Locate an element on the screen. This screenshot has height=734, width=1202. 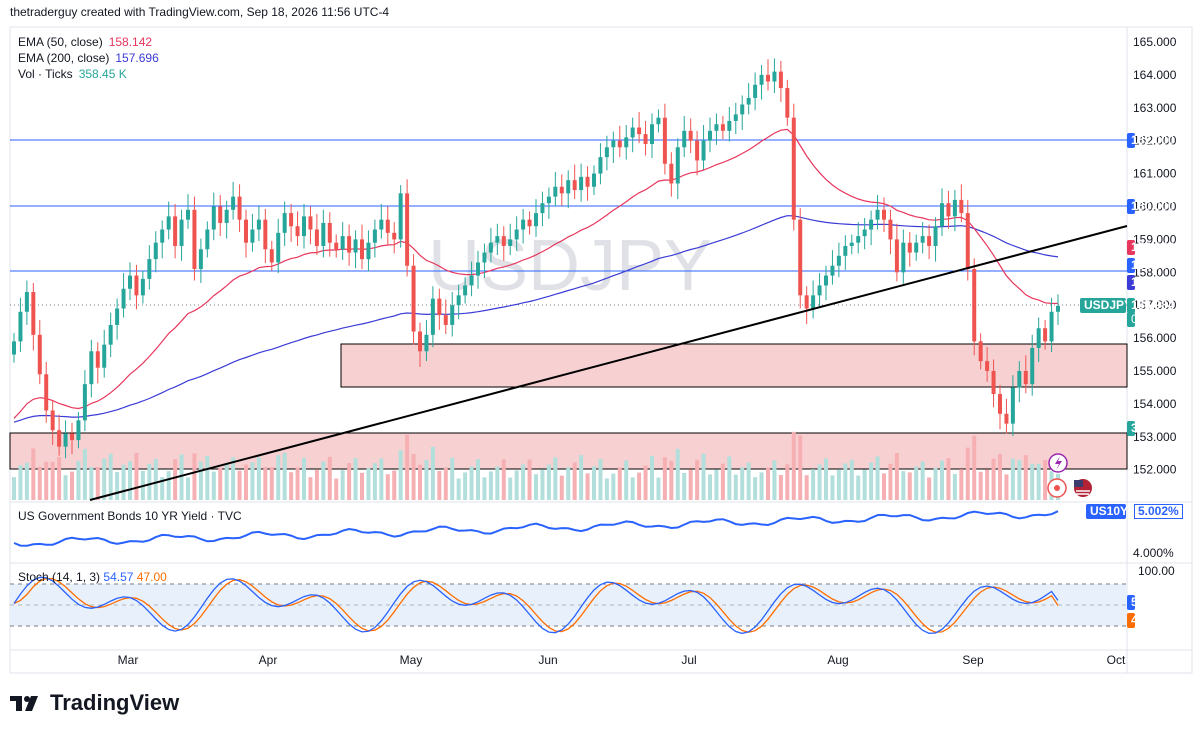
ema200-legend: EMA (200, close) 157.696 is located at coordinates (88, 58).